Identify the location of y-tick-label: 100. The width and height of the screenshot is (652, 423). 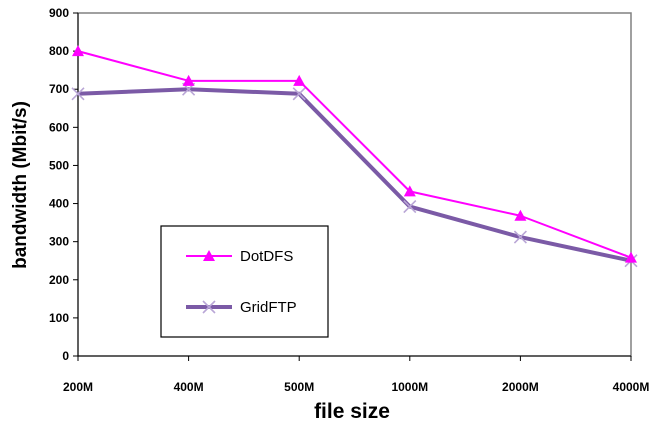
(59, 318).